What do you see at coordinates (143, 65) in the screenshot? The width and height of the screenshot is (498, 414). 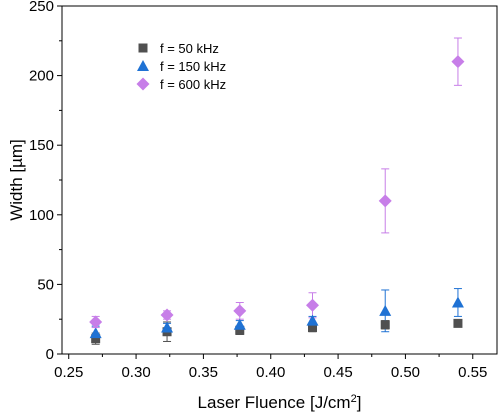 I see `legend-marker-triangle` at bounding box center [143, 65].